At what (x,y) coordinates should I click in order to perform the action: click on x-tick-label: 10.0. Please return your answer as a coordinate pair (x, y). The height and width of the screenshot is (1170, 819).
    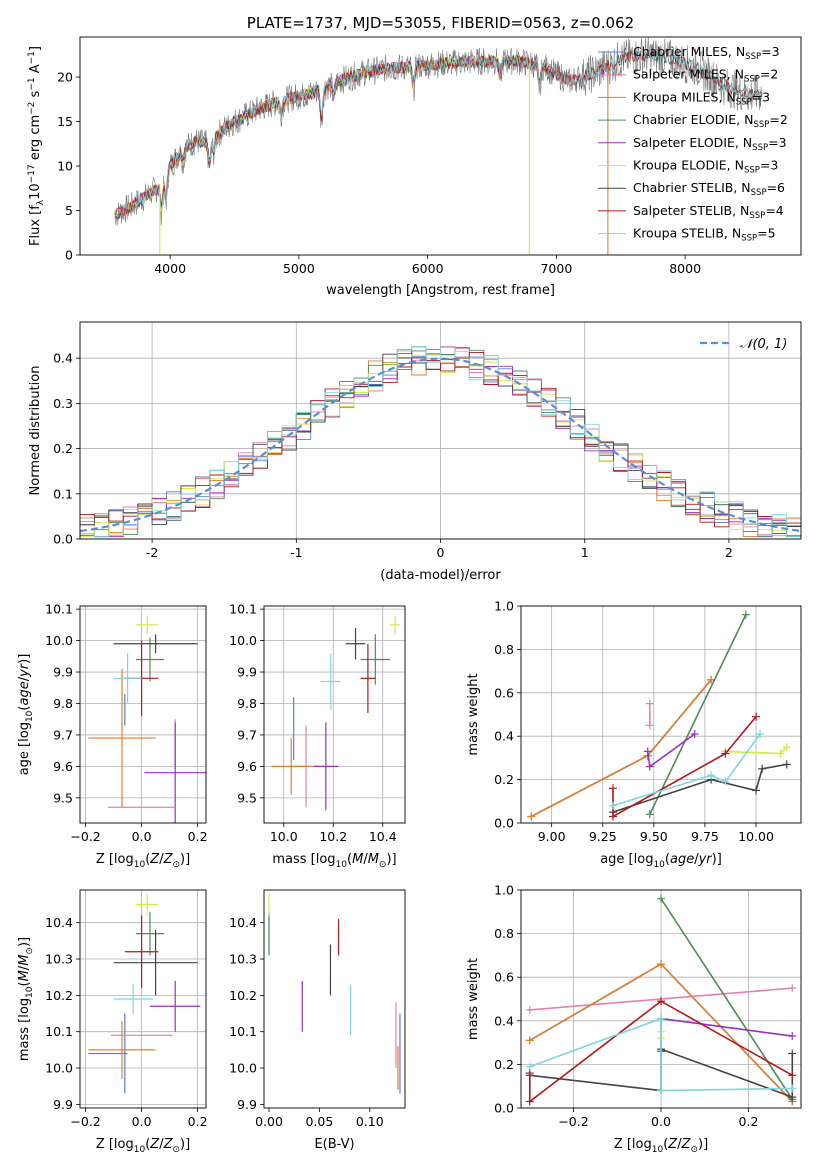
    Looking at the image, I should click on (284, 836).